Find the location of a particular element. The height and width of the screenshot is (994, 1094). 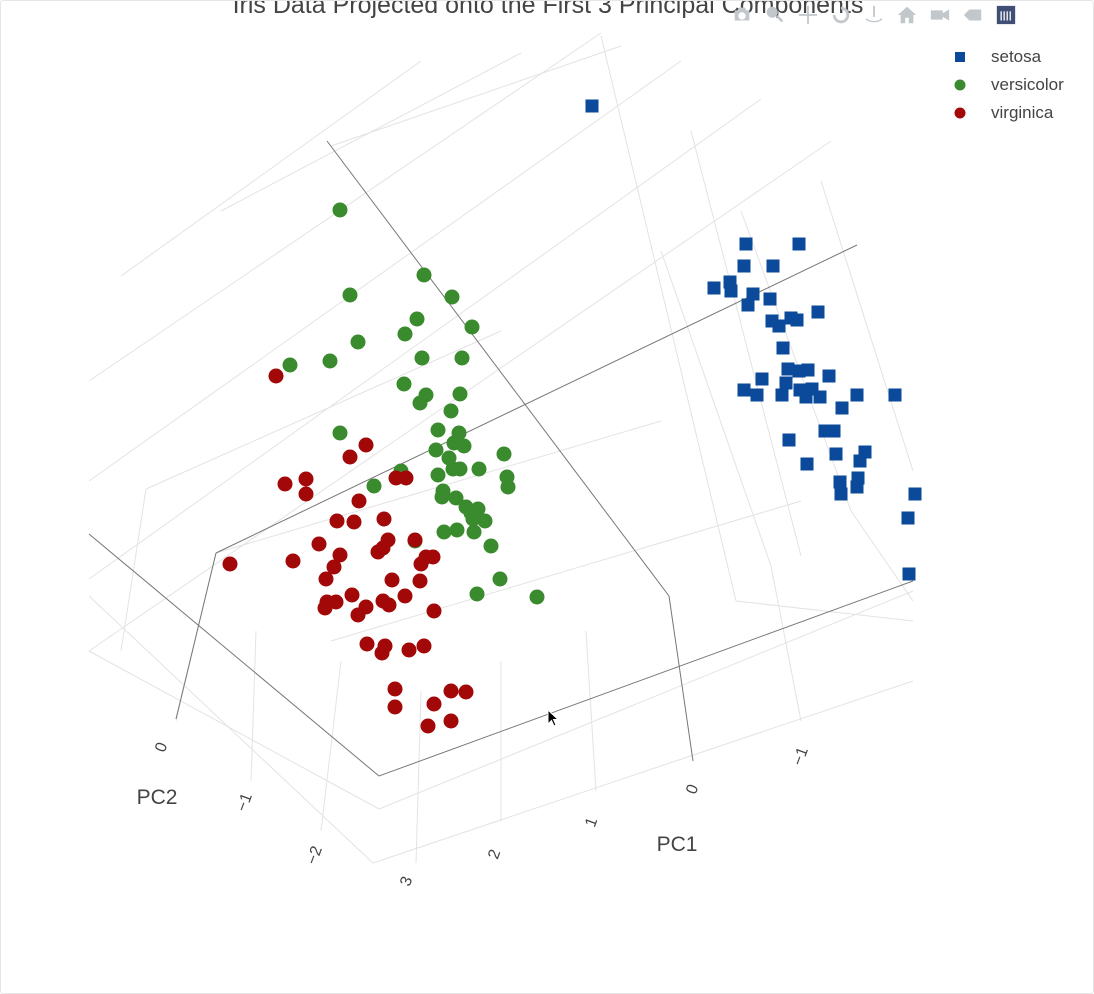

modebar is located at coordinates (874, 15).